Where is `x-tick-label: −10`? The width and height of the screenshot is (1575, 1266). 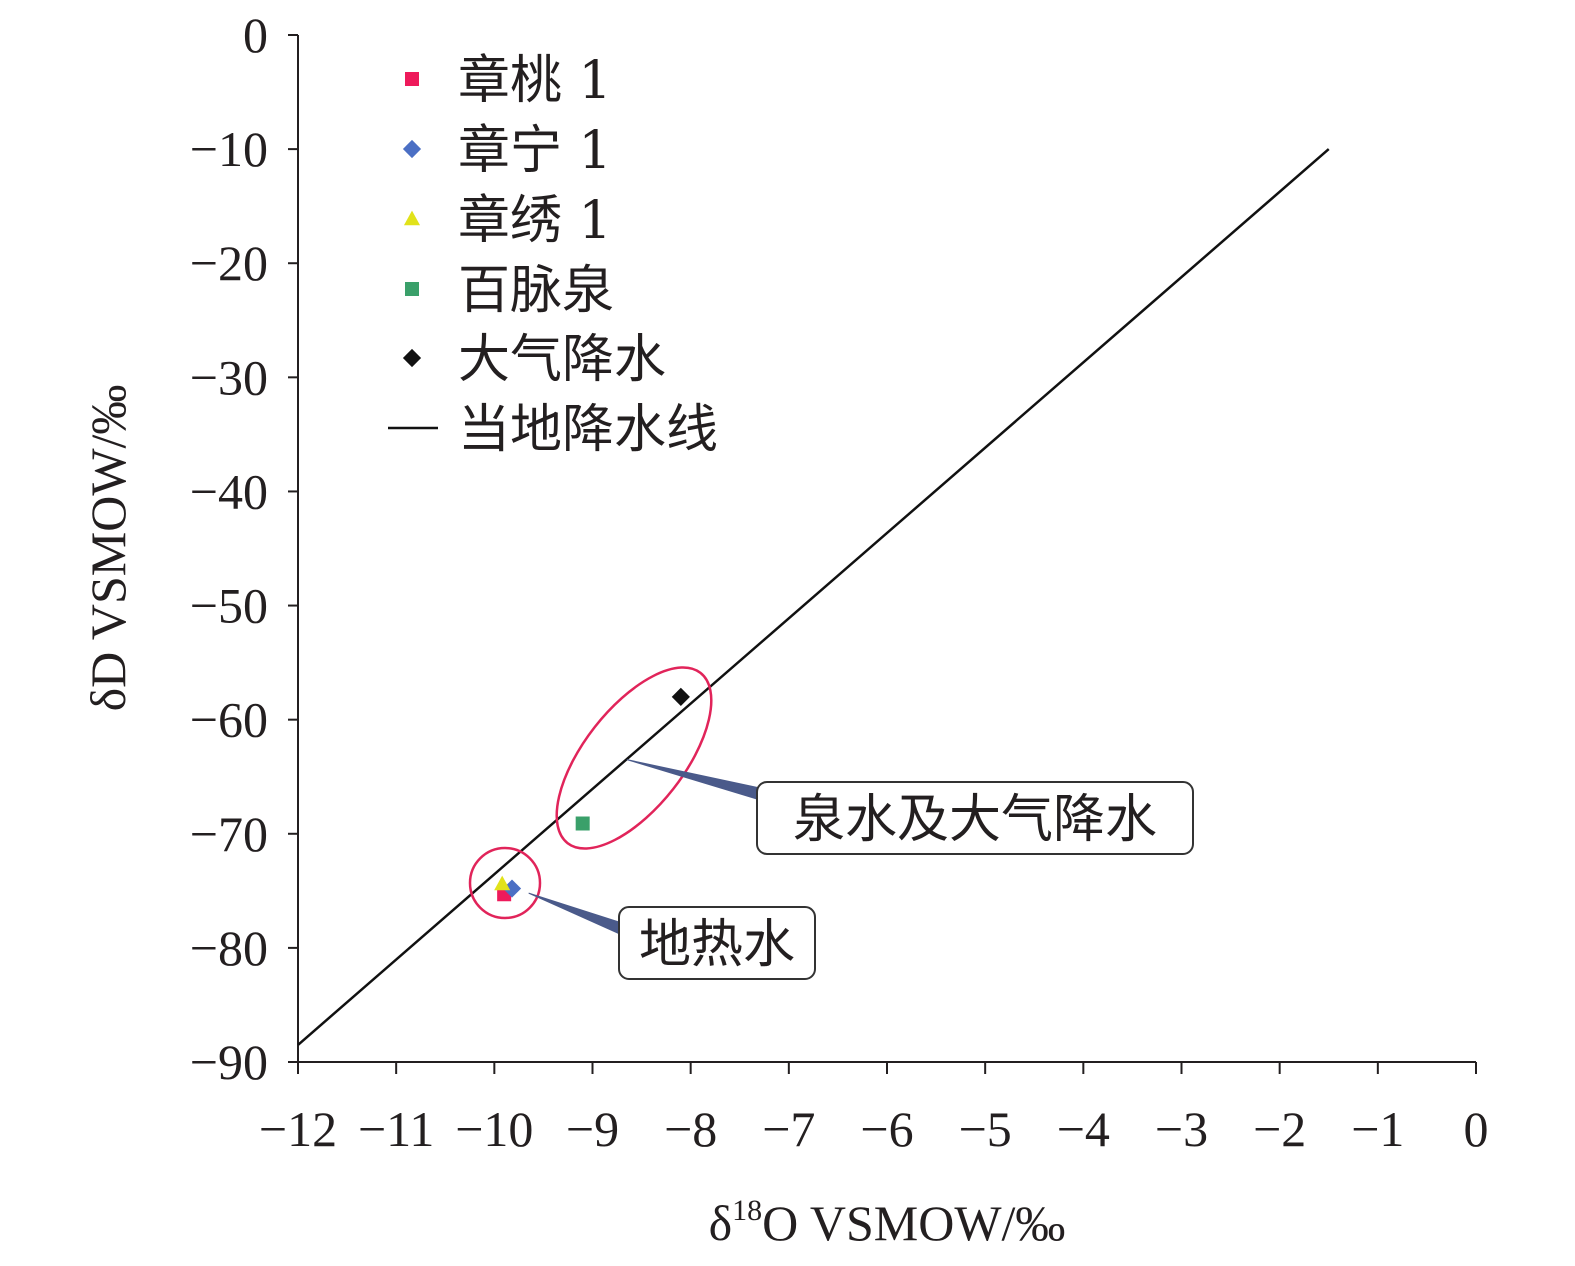 x-tick-label: −10 is located at coordinates (494, 1129).